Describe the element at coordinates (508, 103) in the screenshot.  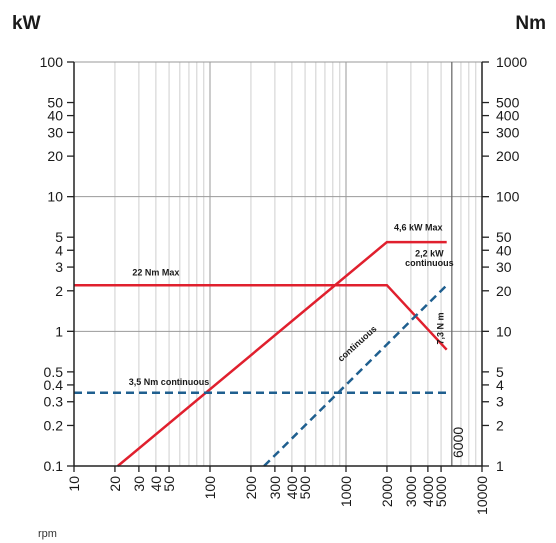
I see `right-tick-label: 500` at that location.